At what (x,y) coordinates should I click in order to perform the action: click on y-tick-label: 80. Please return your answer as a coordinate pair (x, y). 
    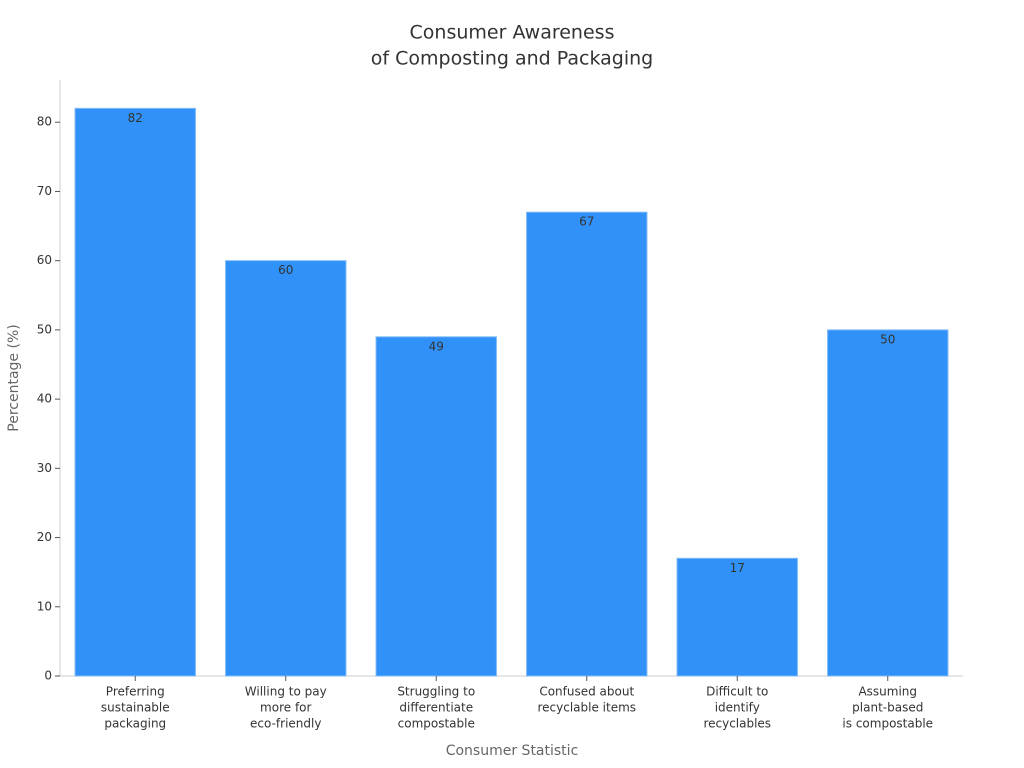
    Looking at the image, I should click on (44, 122).